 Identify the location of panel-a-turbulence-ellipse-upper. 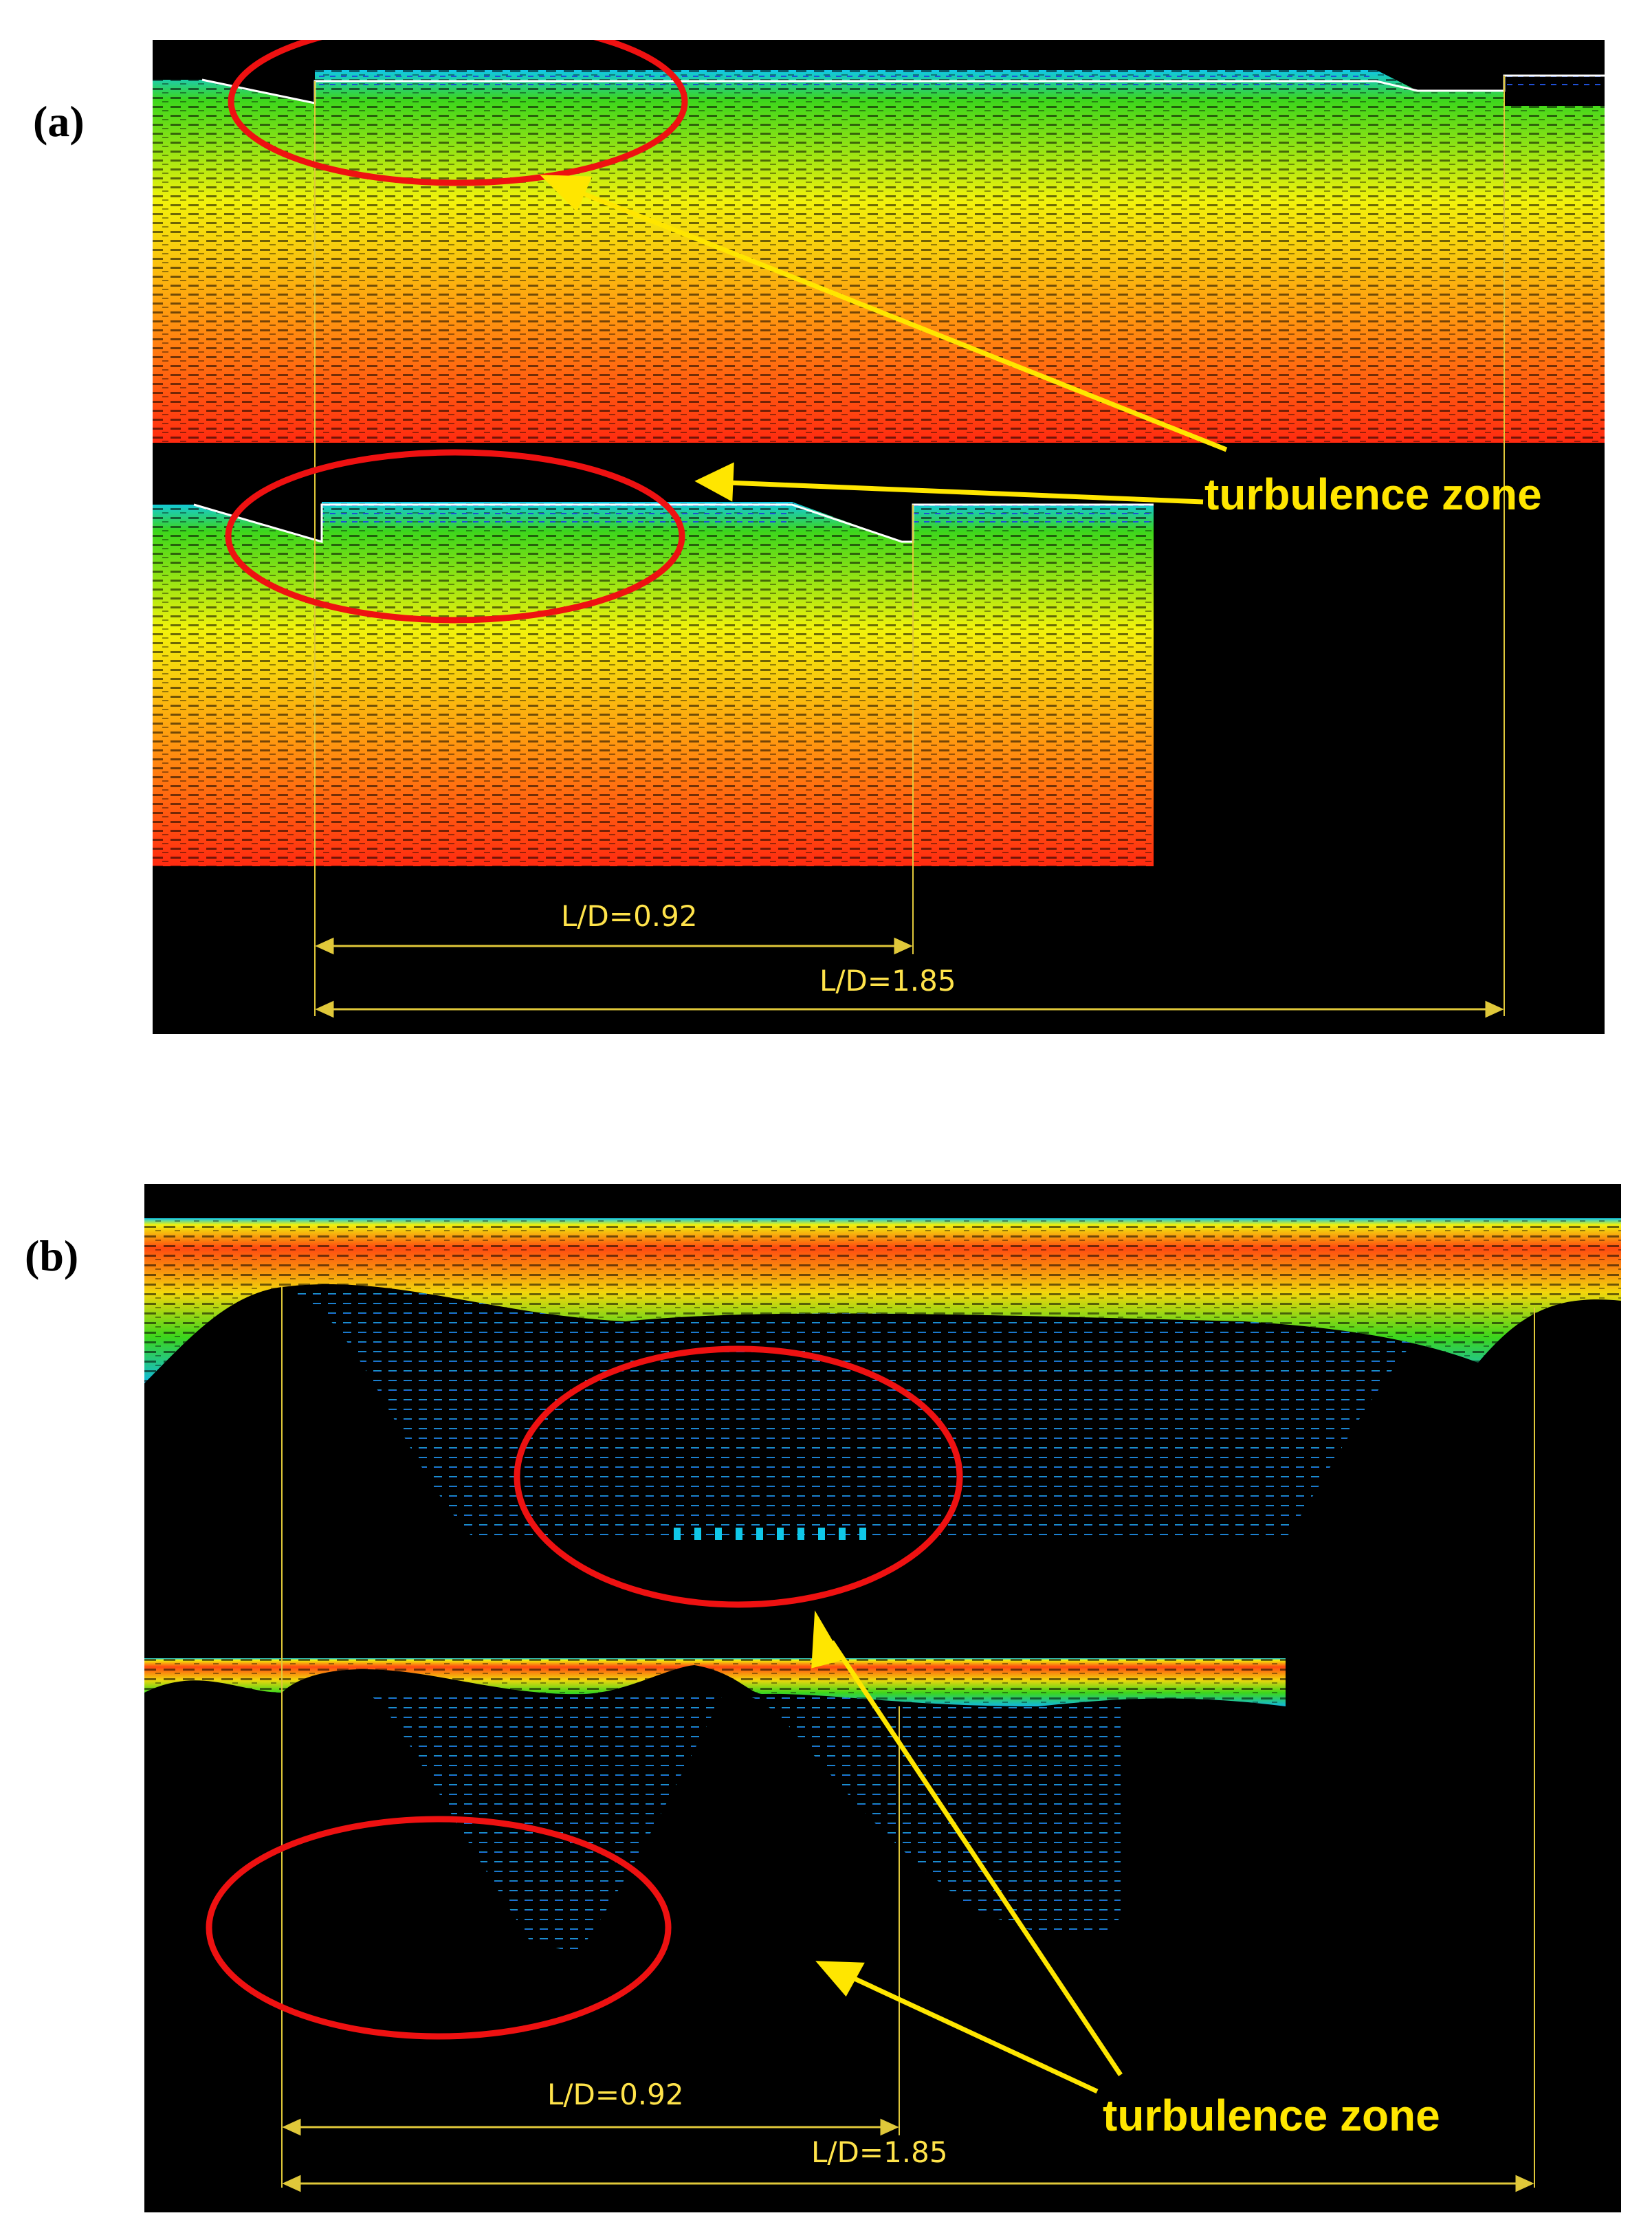
(458, 113).